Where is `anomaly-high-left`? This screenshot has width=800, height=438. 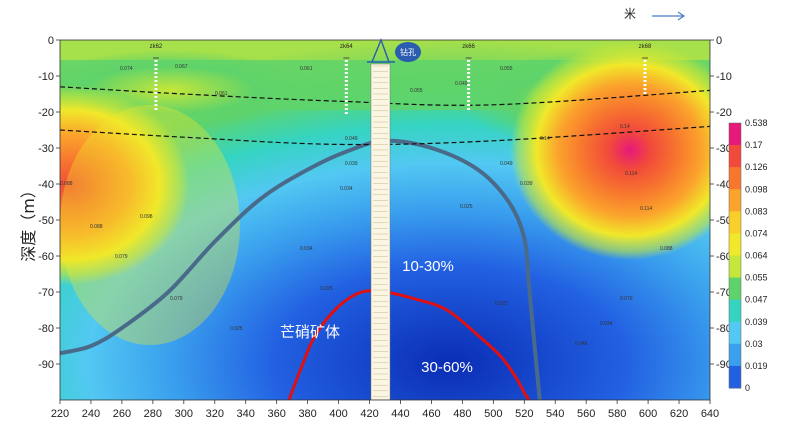 anomaly-high-left is located at coordinates (125, 185).